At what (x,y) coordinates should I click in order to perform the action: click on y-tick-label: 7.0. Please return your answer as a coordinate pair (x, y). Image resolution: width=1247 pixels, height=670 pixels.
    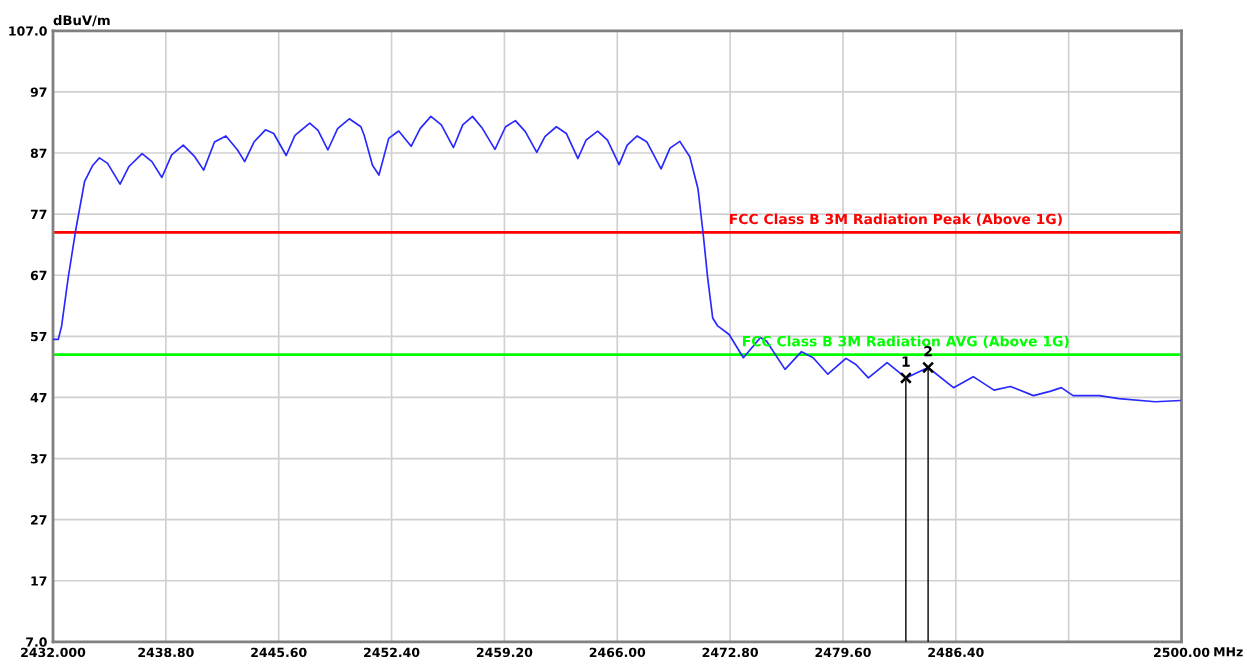
    Looking at the image, I should click on (36, 642).